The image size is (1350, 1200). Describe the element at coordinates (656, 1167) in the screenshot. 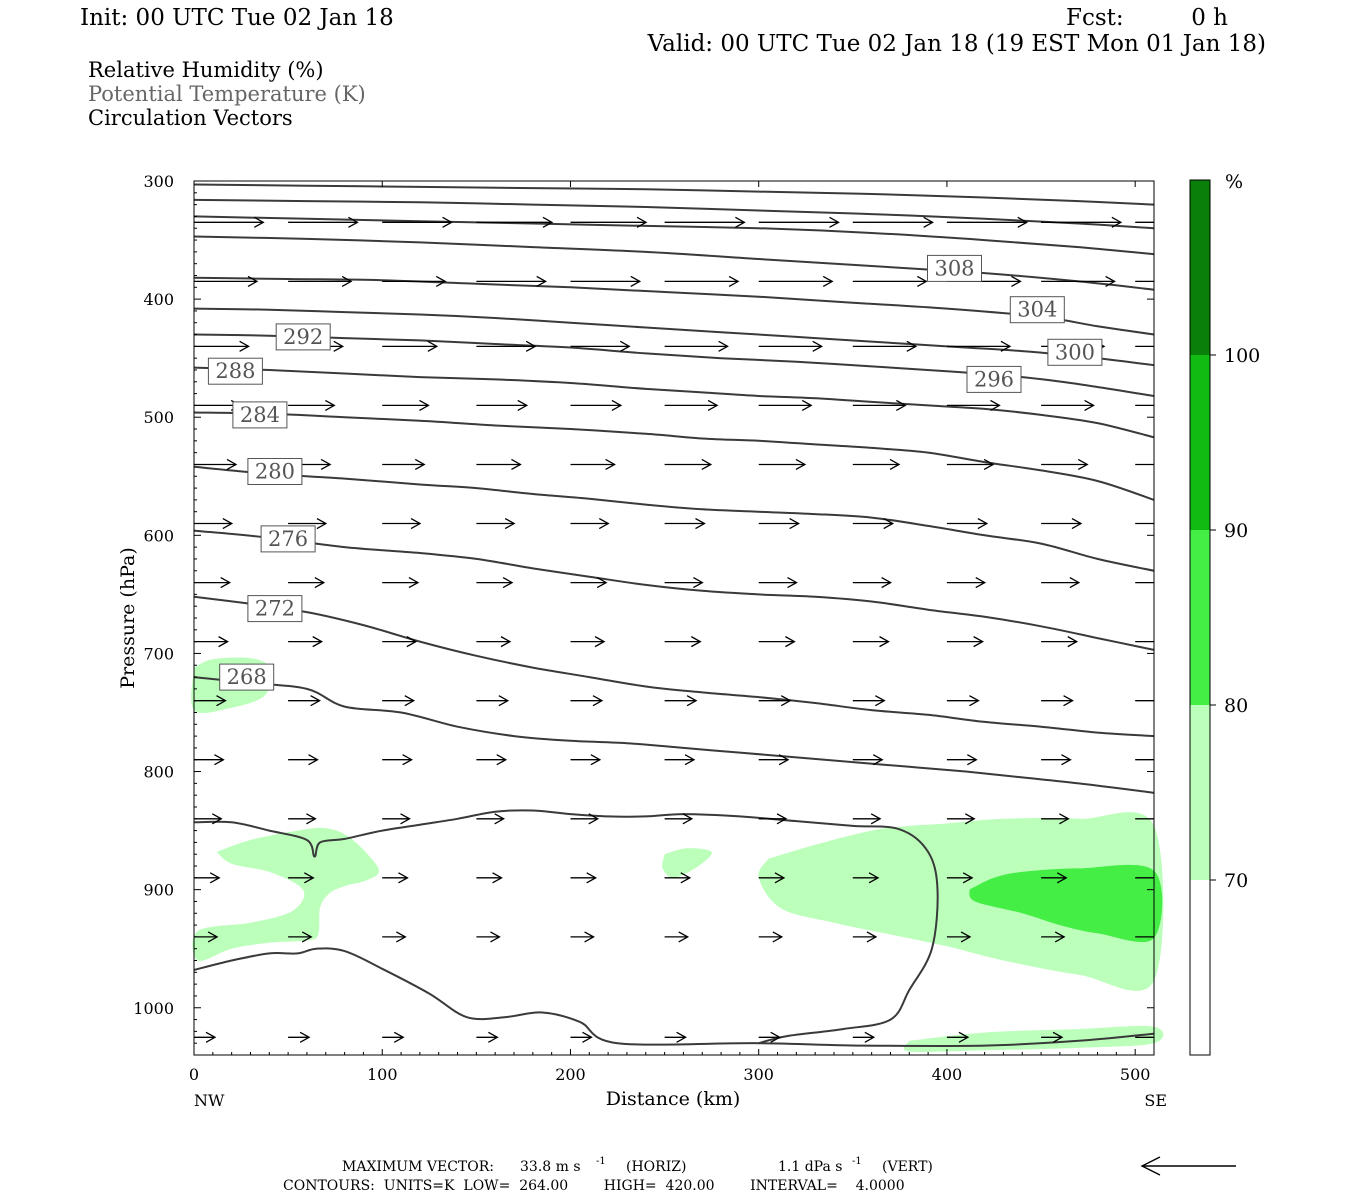

I see `max-vector-horiz-unit: (HORIZ)` at that location.